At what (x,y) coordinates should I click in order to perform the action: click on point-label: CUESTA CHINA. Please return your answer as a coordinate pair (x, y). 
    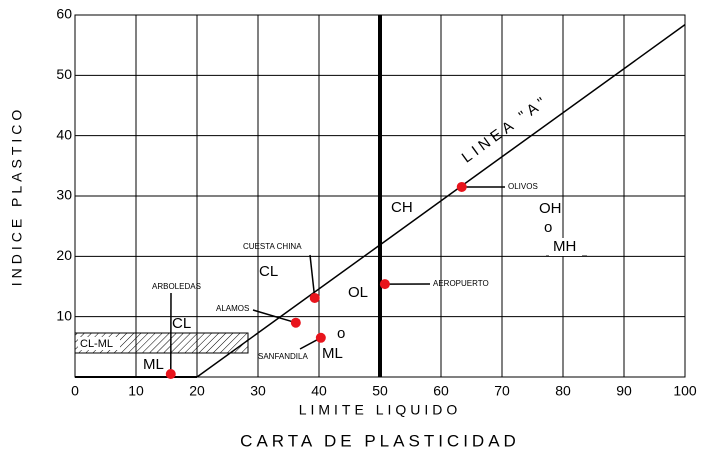
    Looking at the image, I should click on (272, 246).